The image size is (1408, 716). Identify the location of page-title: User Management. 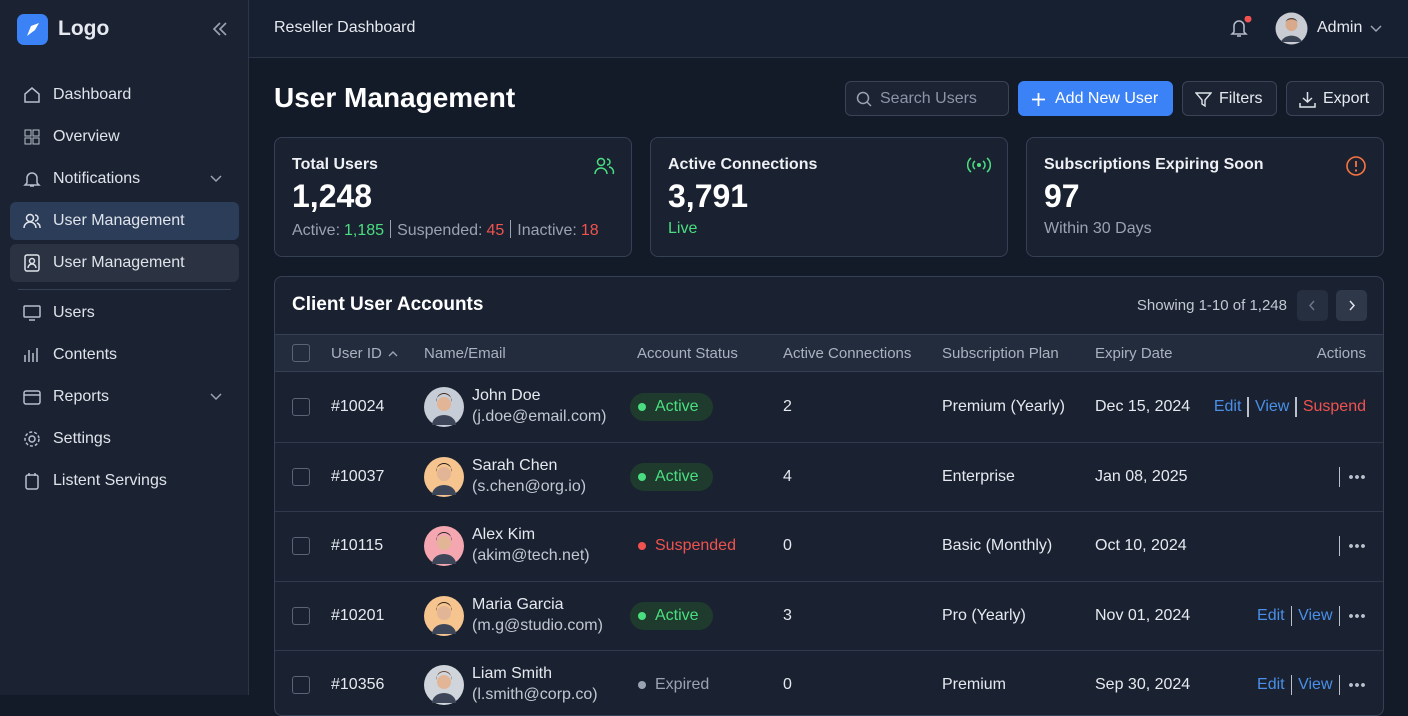
(395, 97).